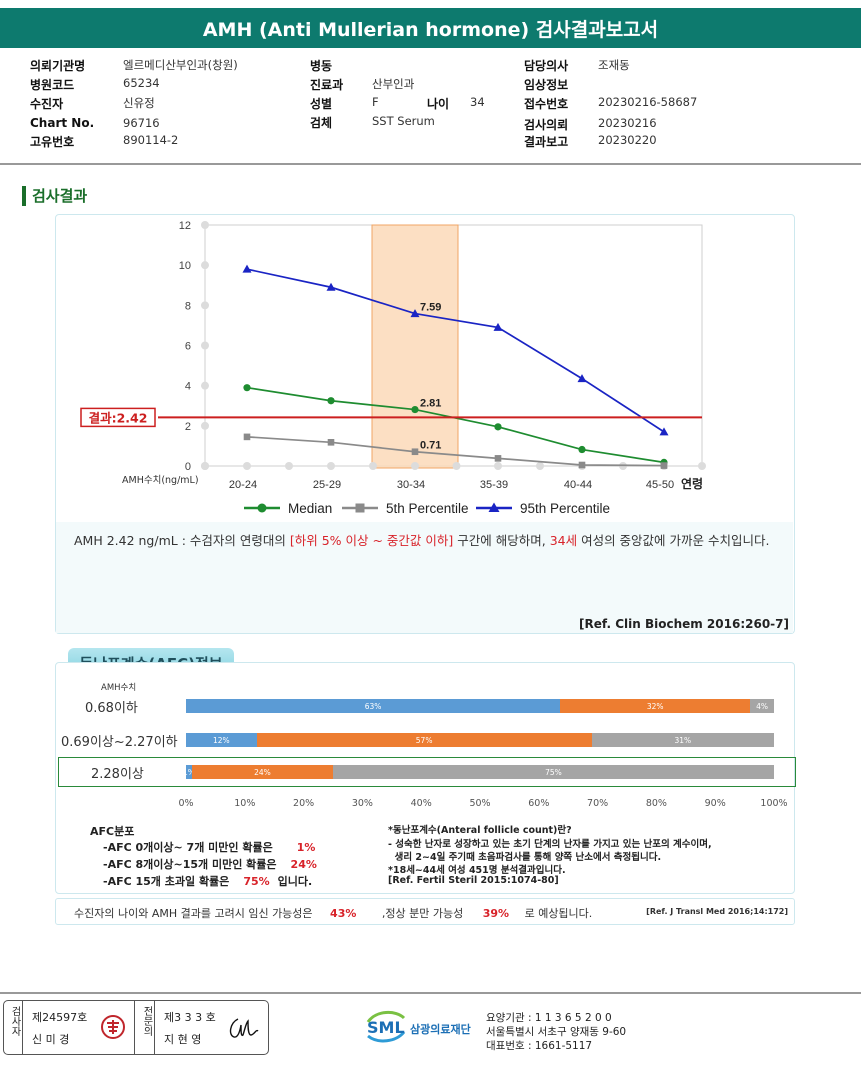 The image size is (861, 1065). What do you see at coordinates (375, 102) in the screenshot?
I see `info-value: F` at bounding box center [375, 102].